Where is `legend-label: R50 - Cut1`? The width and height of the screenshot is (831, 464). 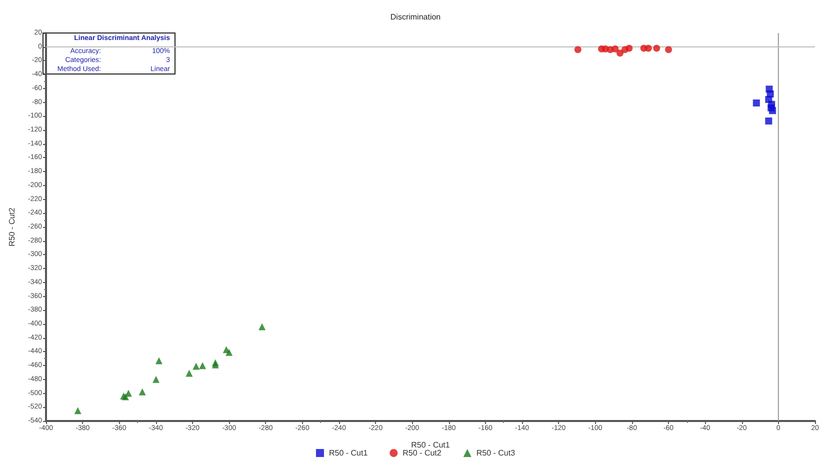 legend-label: R50 - Cut1 is located at coordinates (348, 453).